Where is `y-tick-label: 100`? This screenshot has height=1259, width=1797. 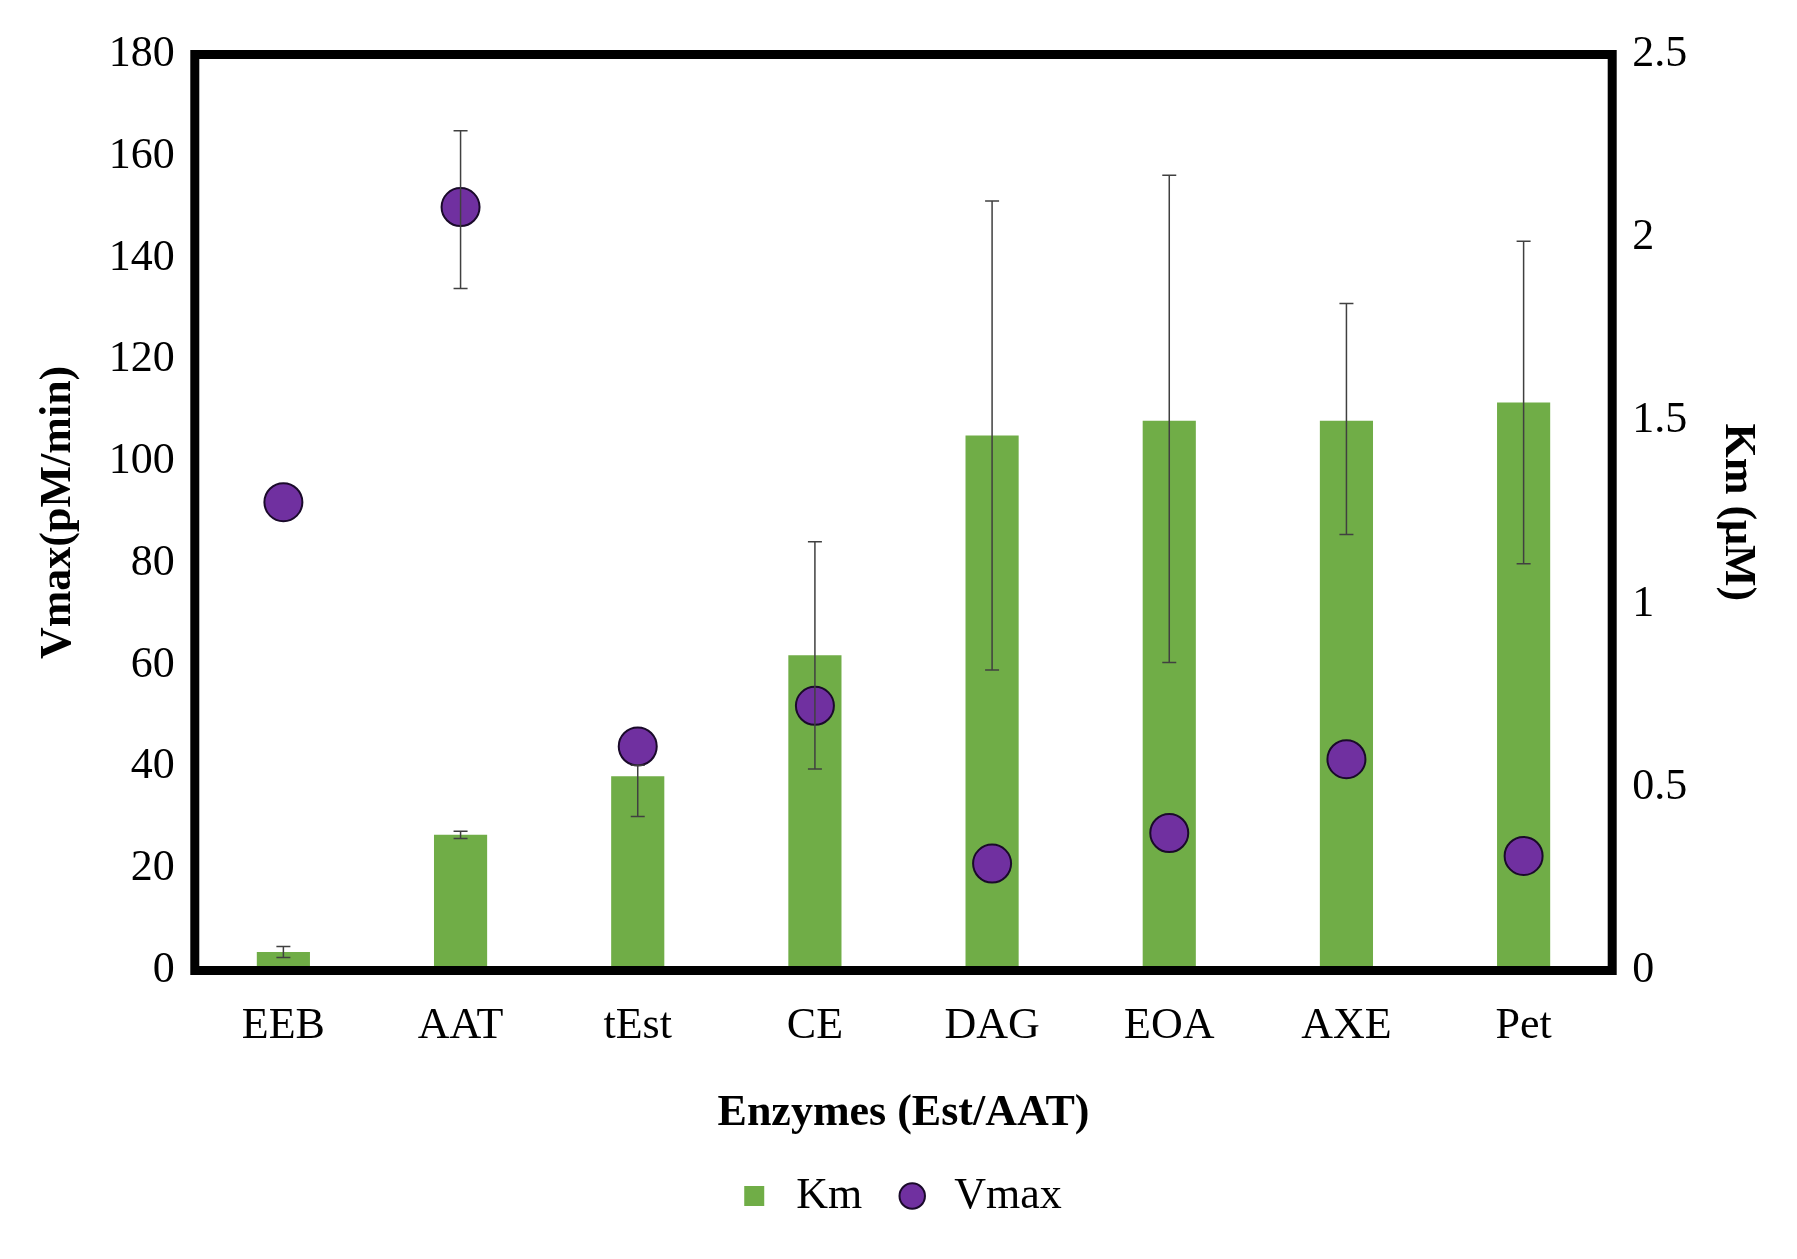 y-tick-label: 100 is located at coordinates (141, 459).